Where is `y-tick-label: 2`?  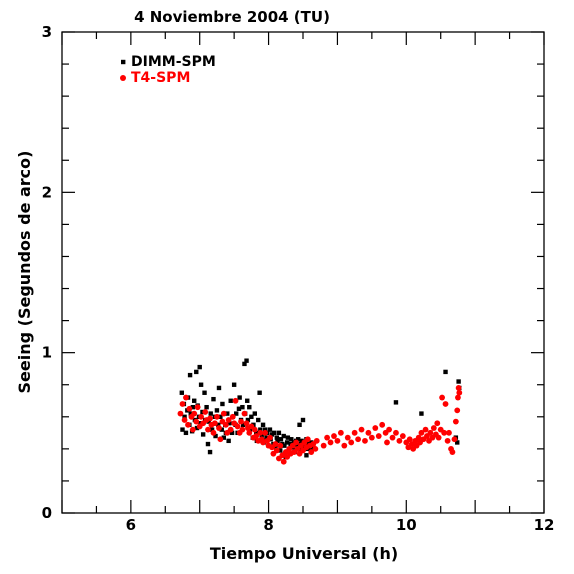 y-tick-label: 2 is located at coordinates (47, 192).